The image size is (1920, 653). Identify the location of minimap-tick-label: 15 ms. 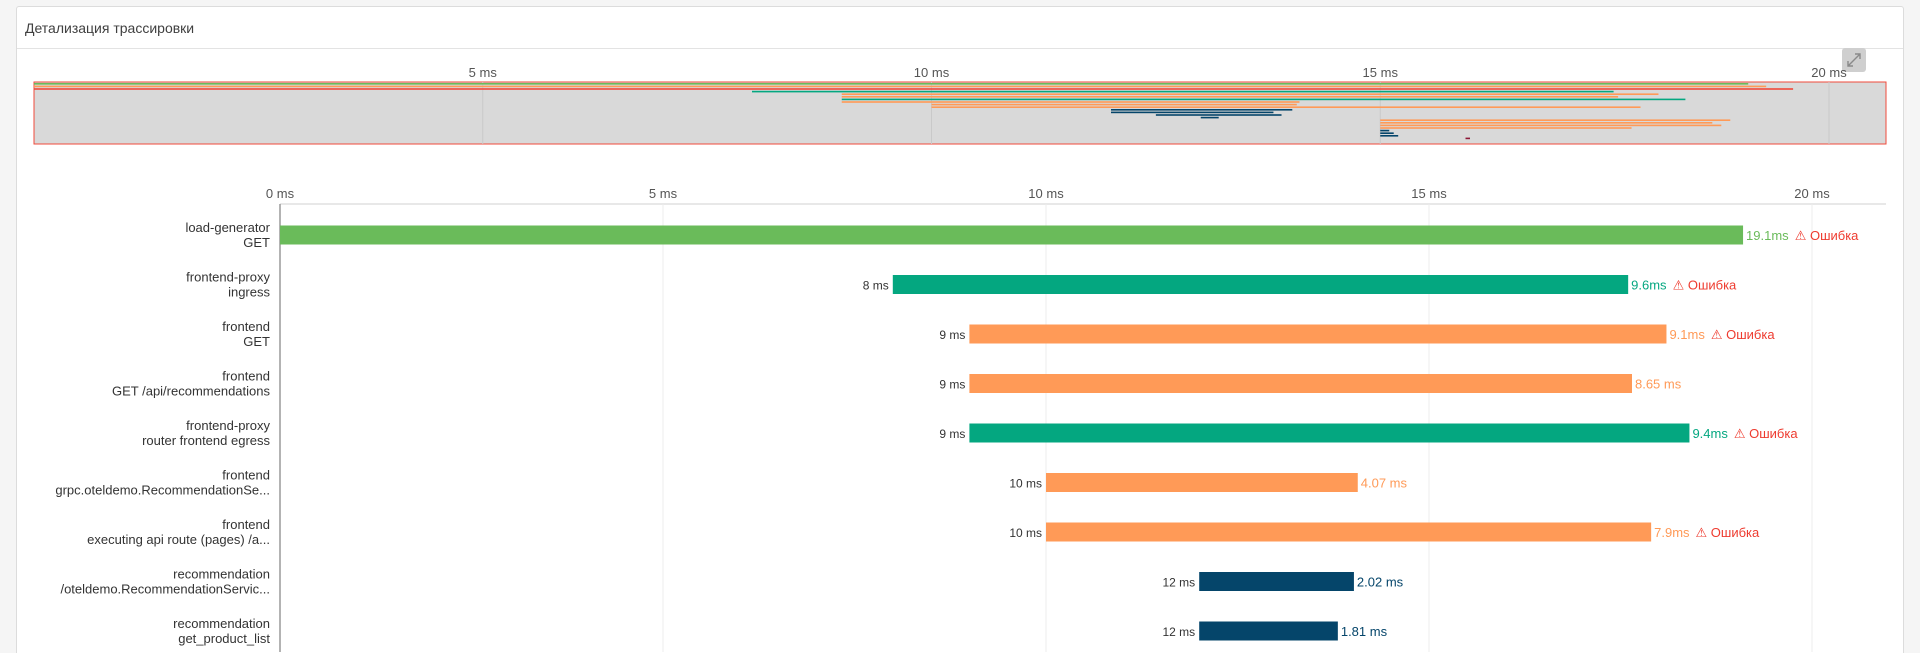
(1381, 72).